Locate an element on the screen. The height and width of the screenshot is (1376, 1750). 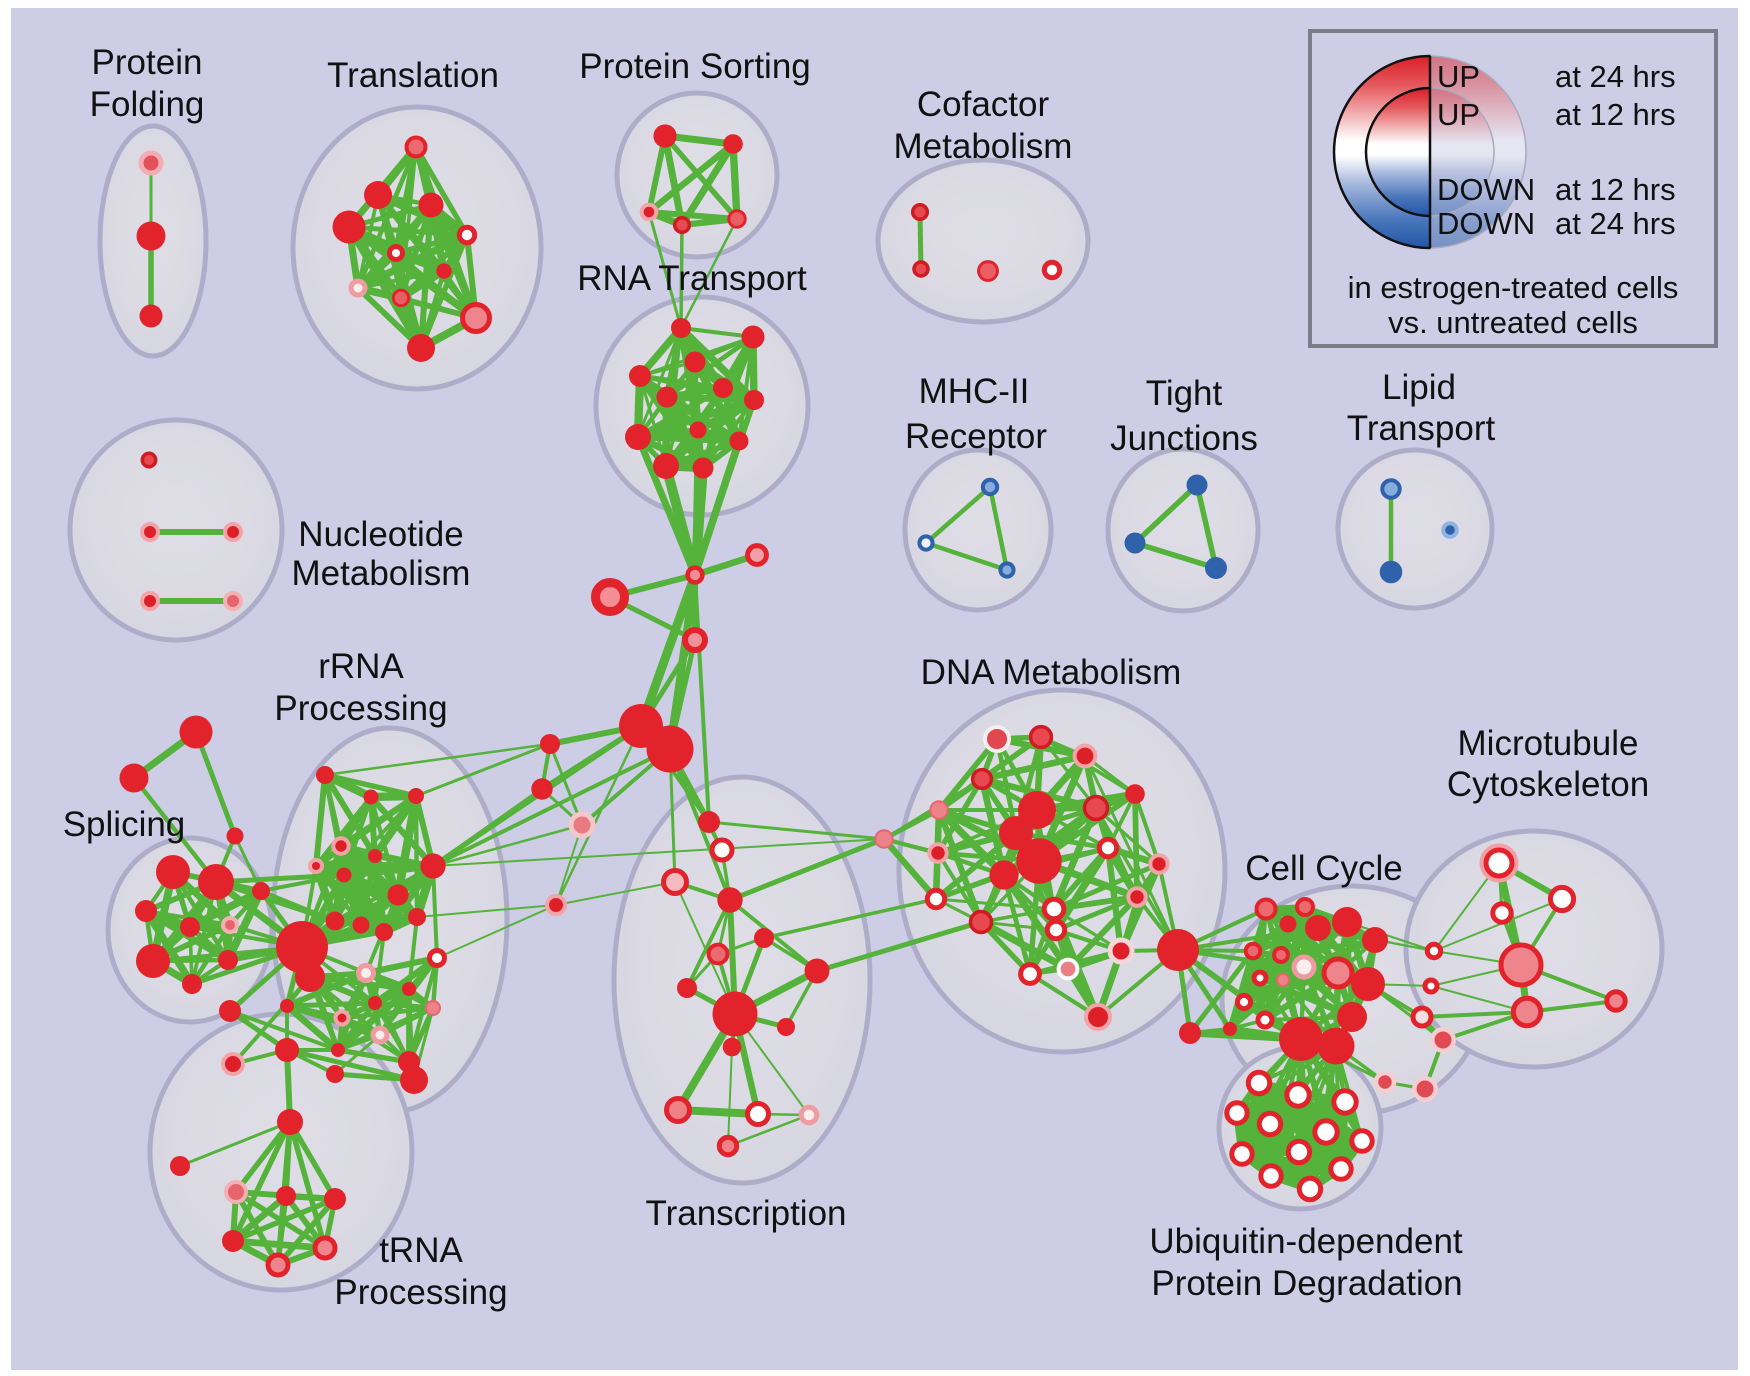
svg-text: RNA Transport is located at coordinates (692, 278).